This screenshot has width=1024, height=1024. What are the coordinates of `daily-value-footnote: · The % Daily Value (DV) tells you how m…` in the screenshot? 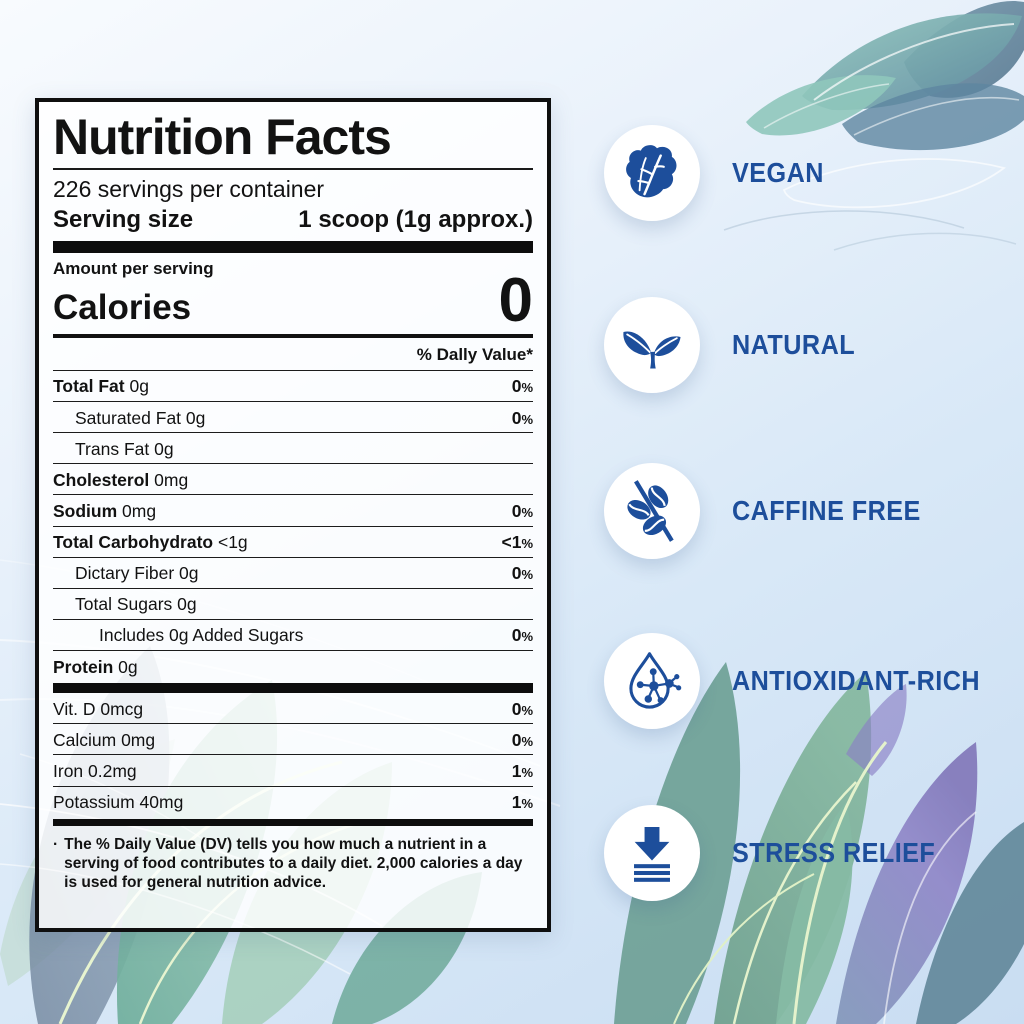 It's located at (293, 864).